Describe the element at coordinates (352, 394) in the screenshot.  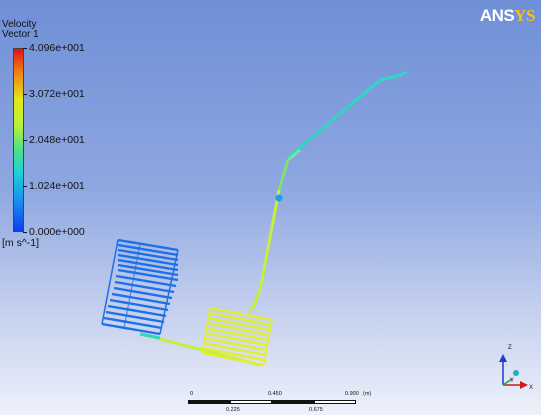
I see `scale-label-900: 0.900` at that location.